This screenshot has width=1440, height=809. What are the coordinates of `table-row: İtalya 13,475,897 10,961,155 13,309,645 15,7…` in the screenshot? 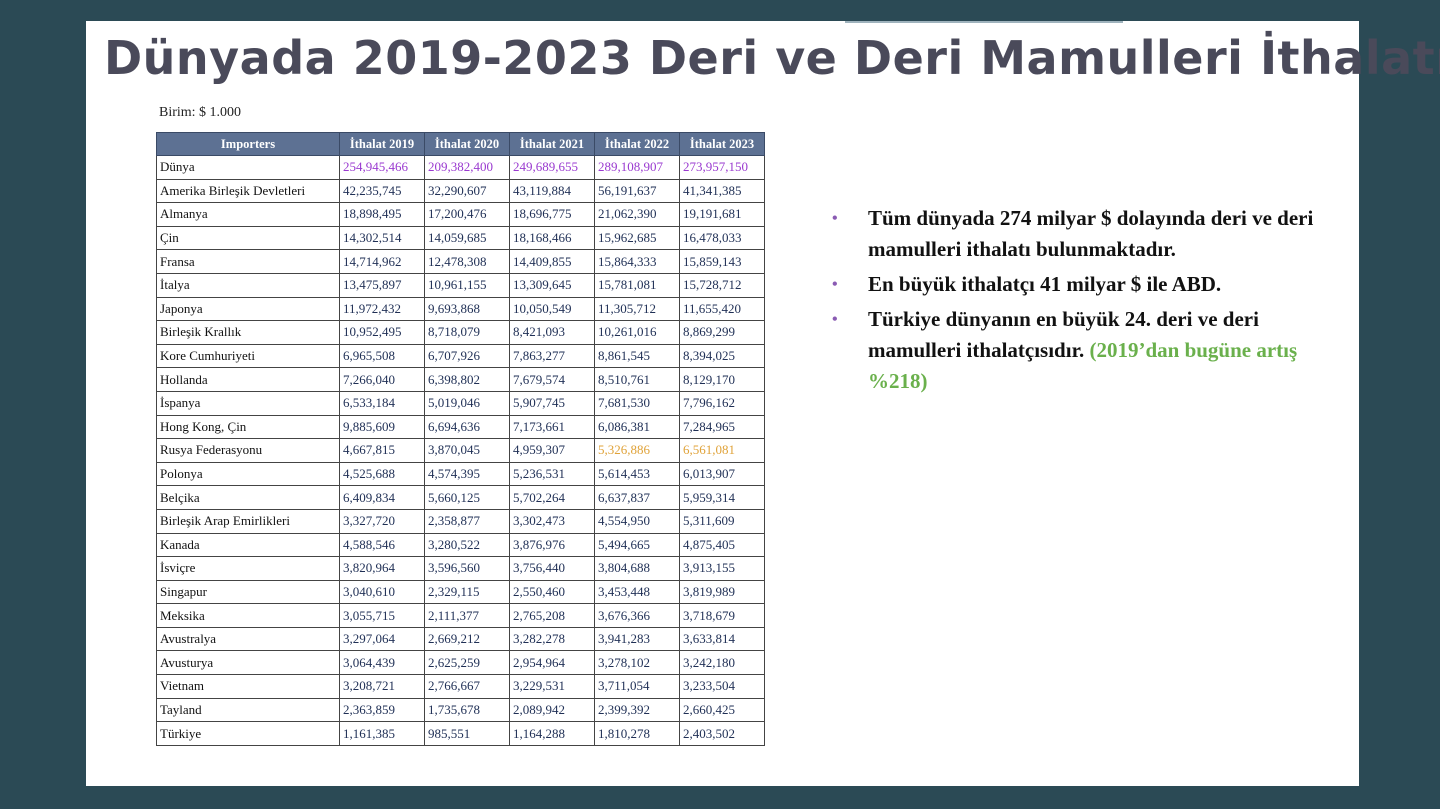 It's located at (460, 285).